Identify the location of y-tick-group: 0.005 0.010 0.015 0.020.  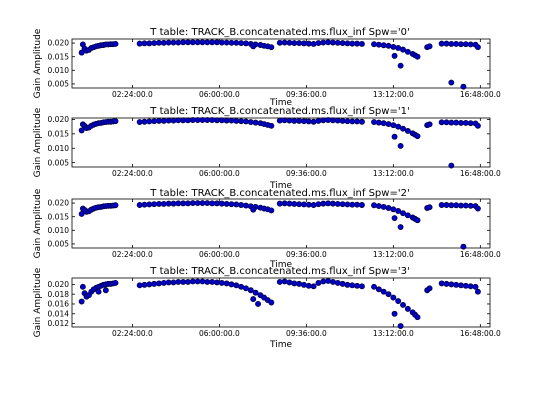
(269, 224).